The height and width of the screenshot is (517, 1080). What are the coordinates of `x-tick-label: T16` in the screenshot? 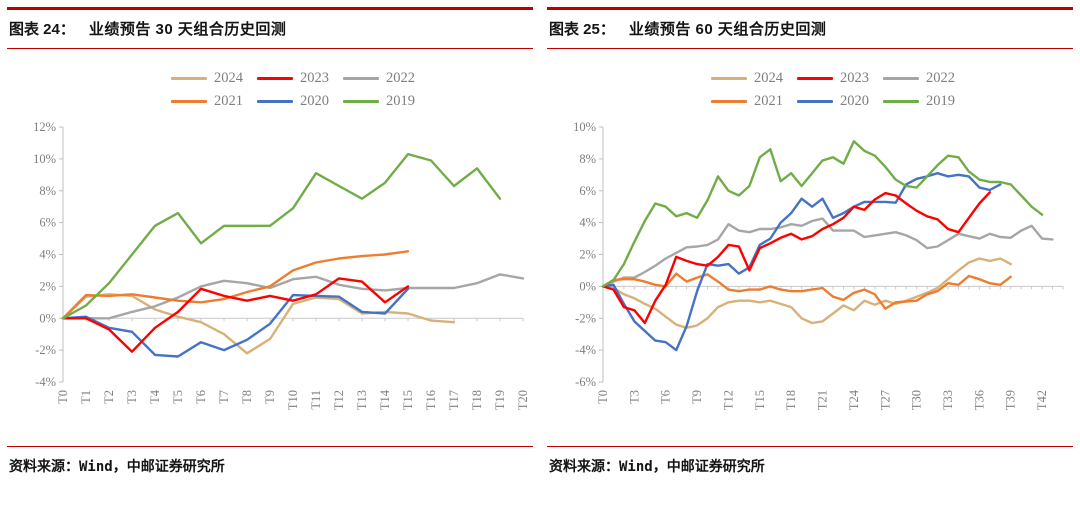 It's located at (431, 400).